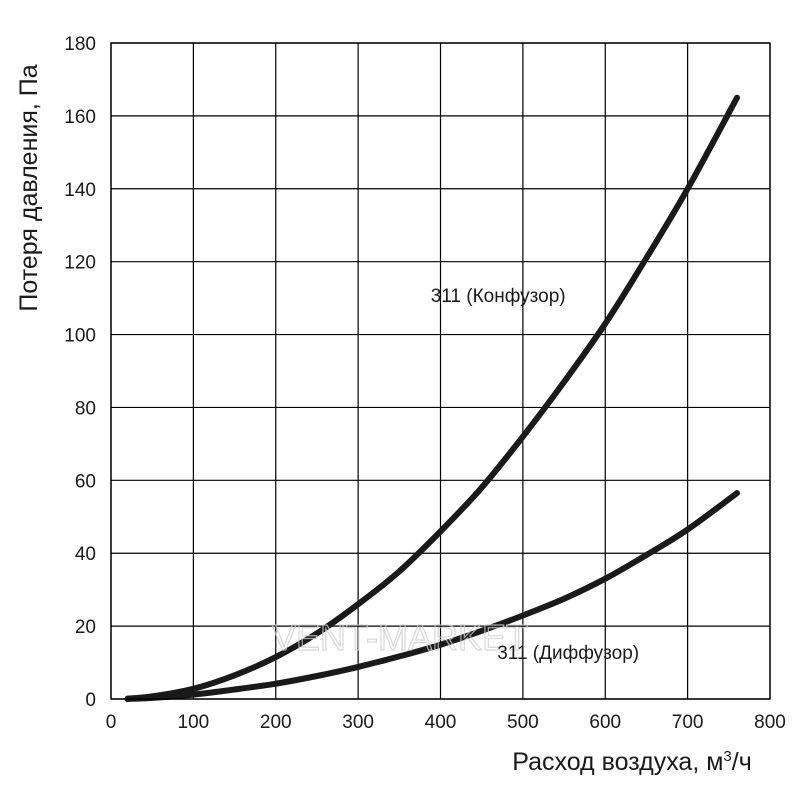 The width and height of the screenshot is (800, 800). What do you see at coordinates (441, 722) in the screenshot?
I see `x-tick-label: 400` at bounding box center [441, 722].